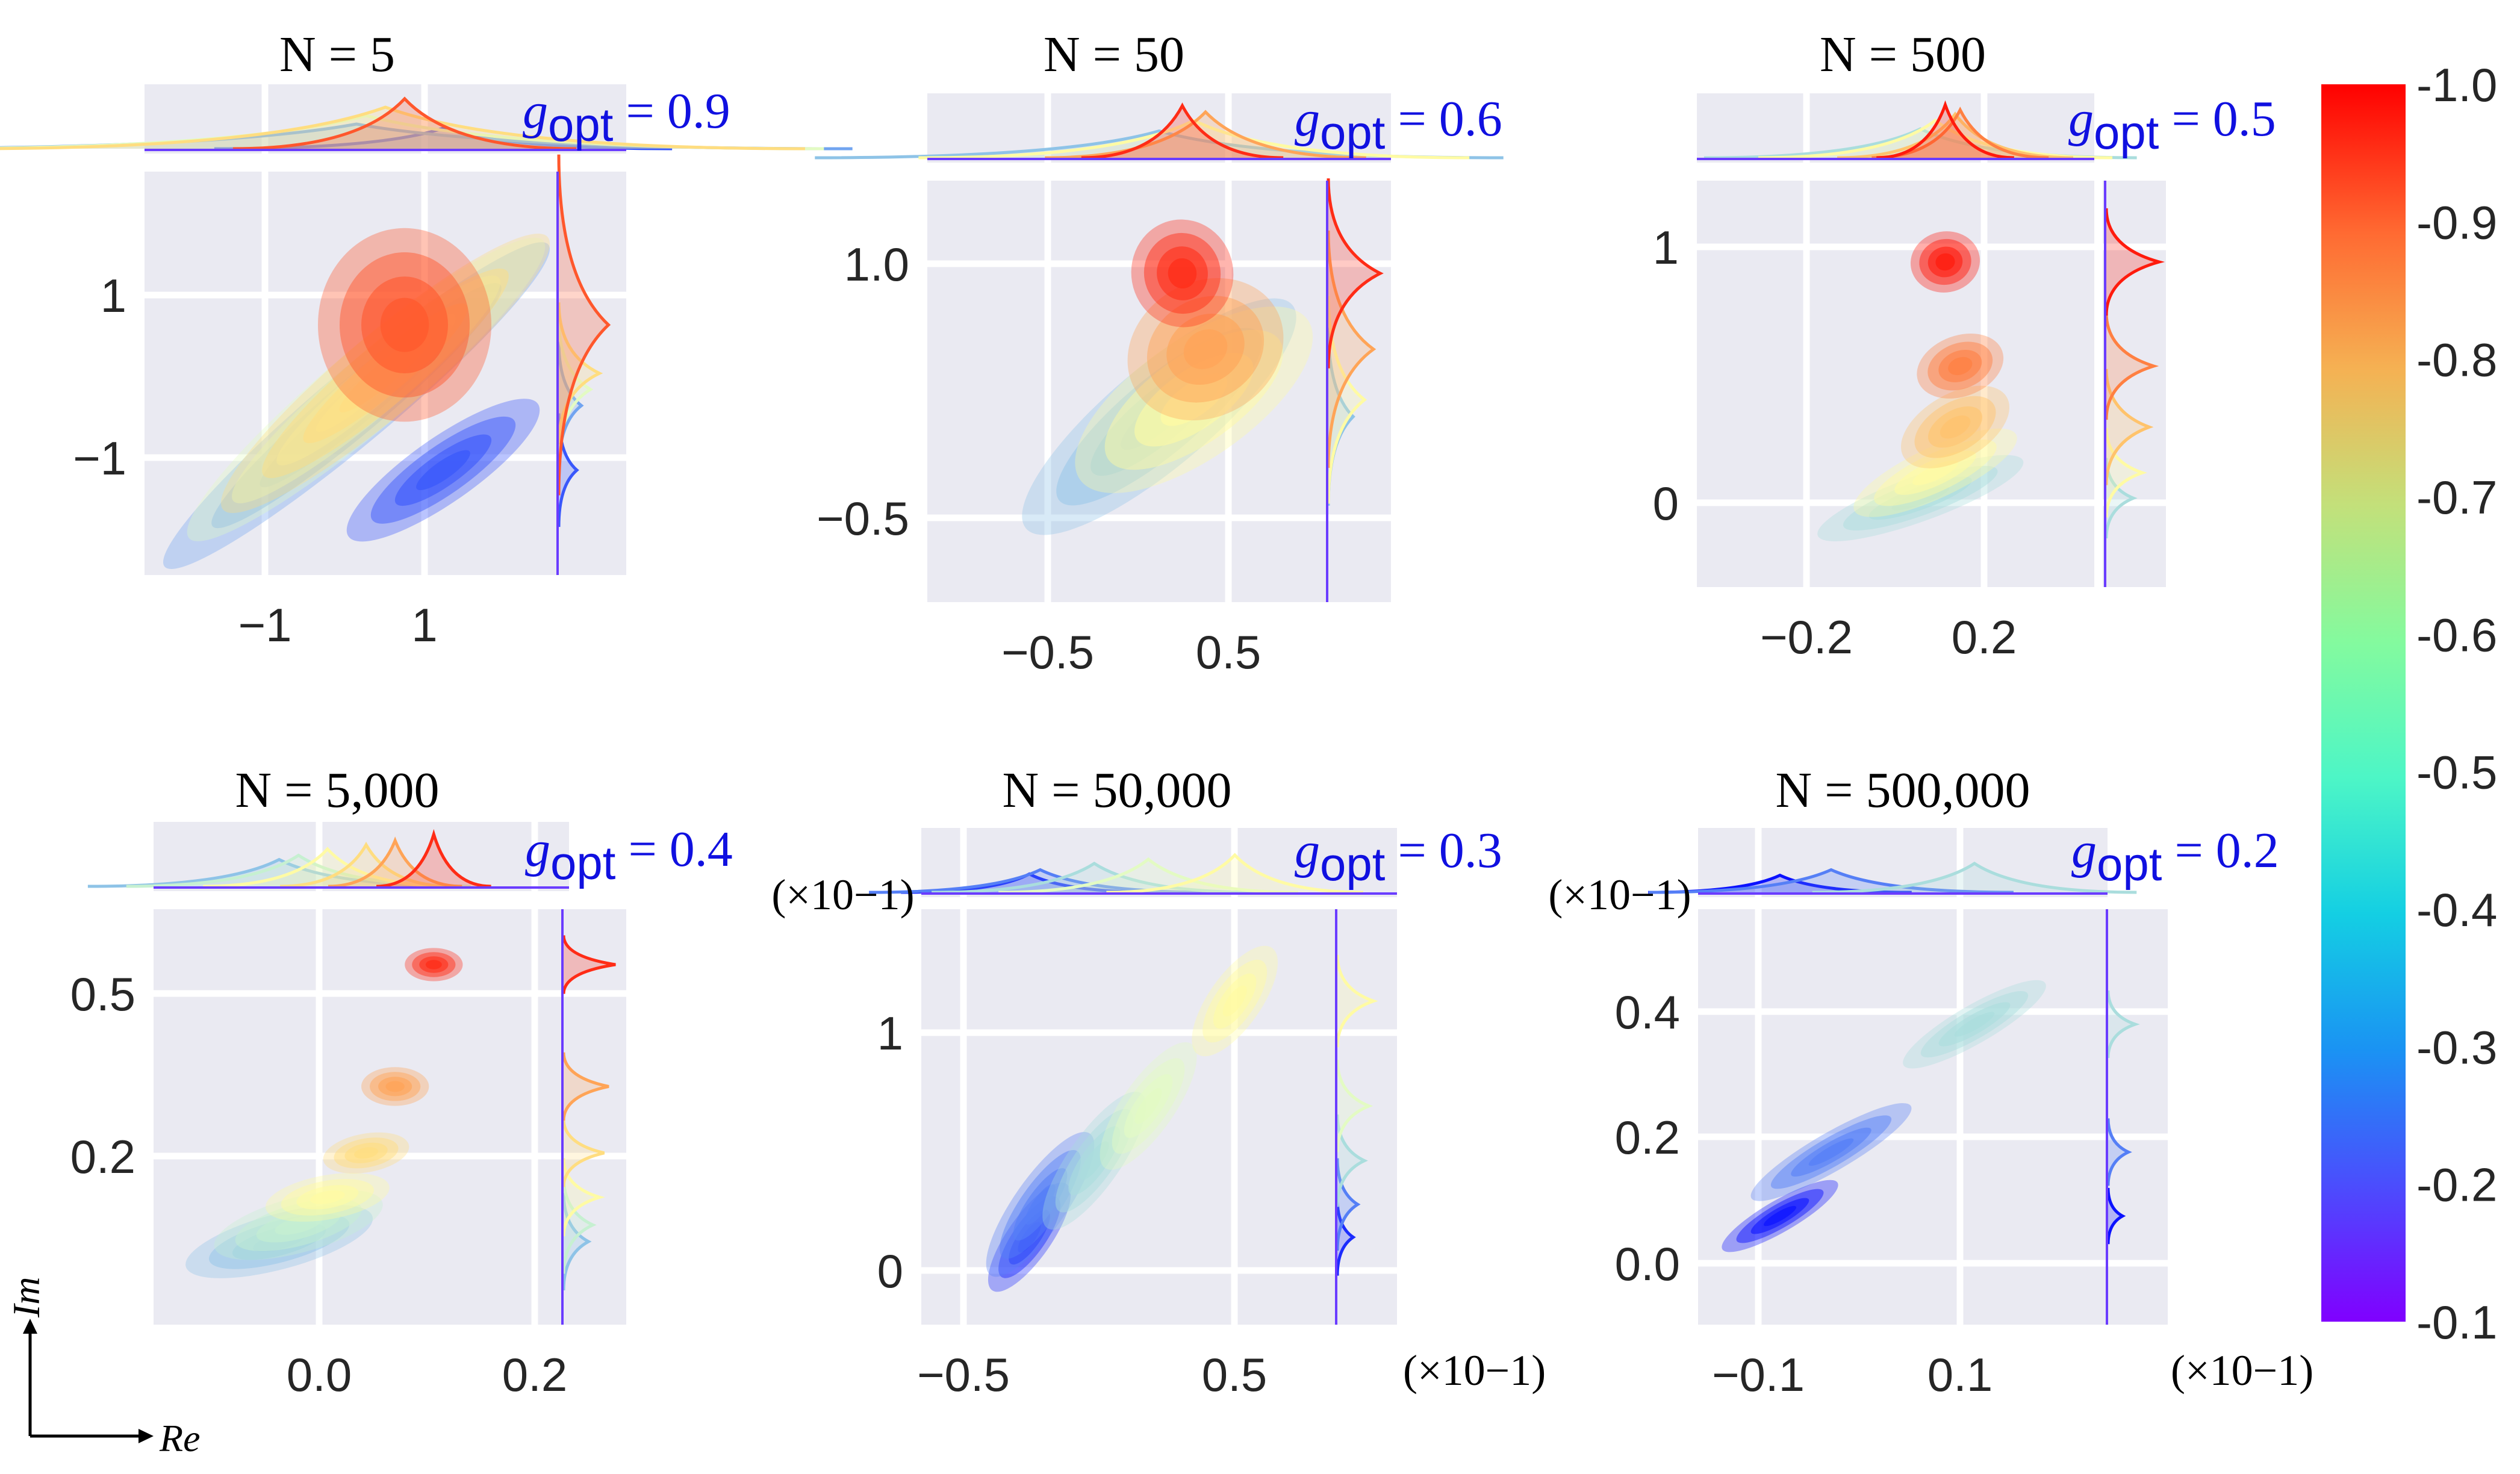 The image size is (2520, 1474). What do you see at coordinates (1234, 1374) in the screenshot?
I see `x-tick-label: 0.5` at bounding box center [1234, 1374].